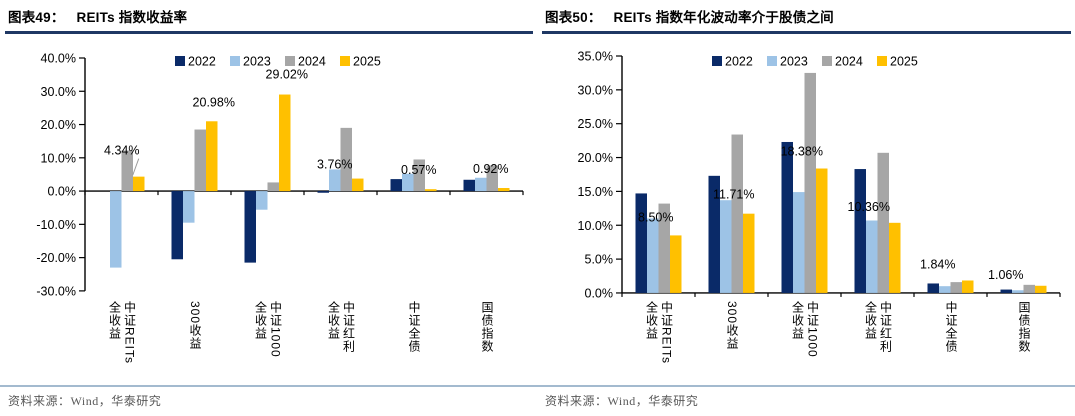 The height and width of the screenshot is (416, 1075). What do you see at coordinates (132, 17) in the screenshot?
I see `figure-title-text-49: REITs 指数收益率` at bounding box center [132, 17].